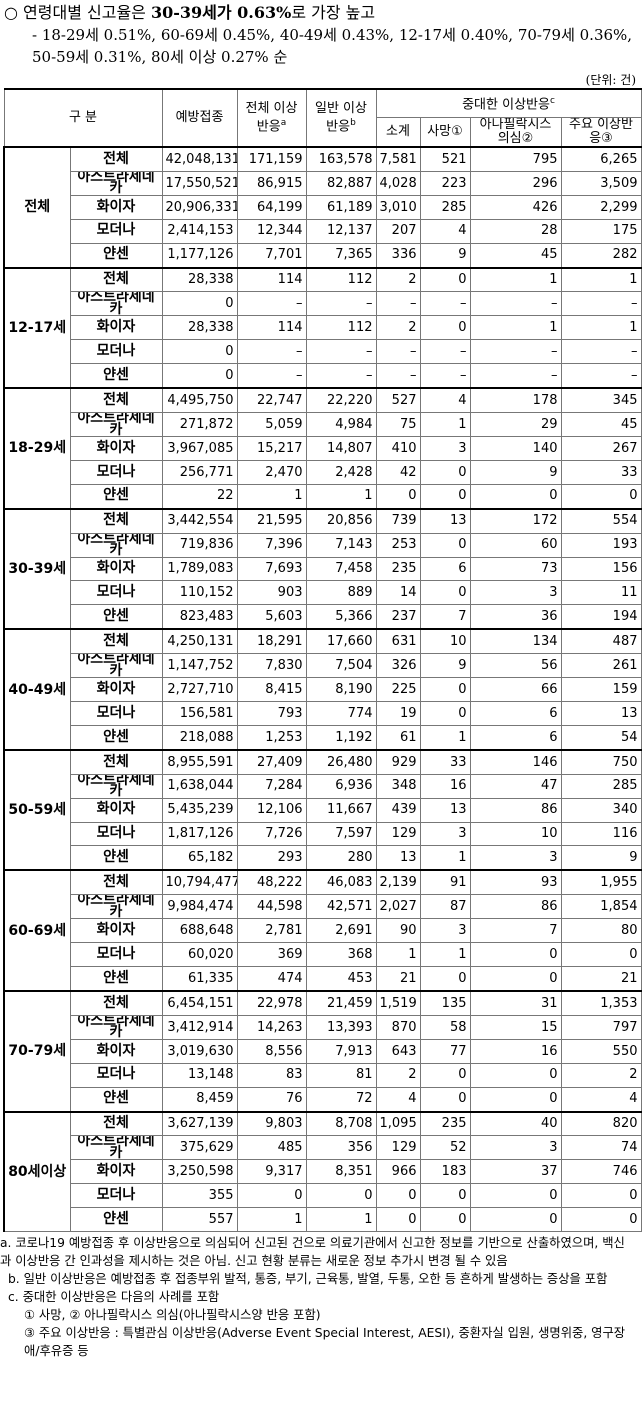 This screenshot has width=642, height=1421. Describe the element at coordinates (341, 1002) in the screenshot. I see `value-cell: 21,459` at that location.